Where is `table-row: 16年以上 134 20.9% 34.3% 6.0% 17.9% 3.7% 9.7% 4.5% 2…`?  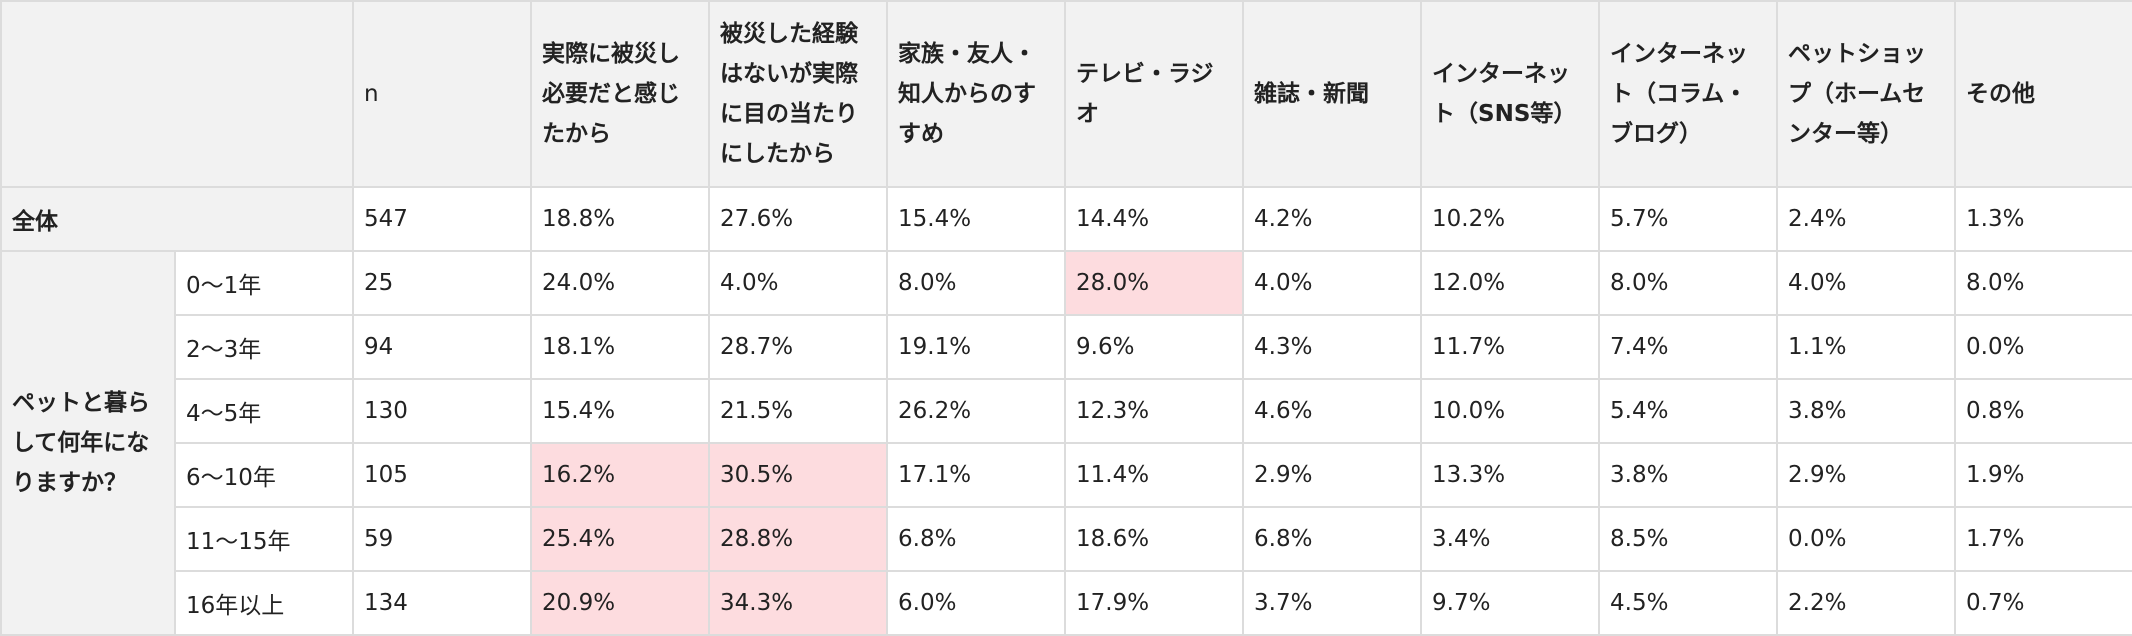
table-row: 16年以上 134 20.9% 34.3% 6.0% 17.9% 3.7% 9.7% 4.5% 2… is located at coordinates (1066, 603).